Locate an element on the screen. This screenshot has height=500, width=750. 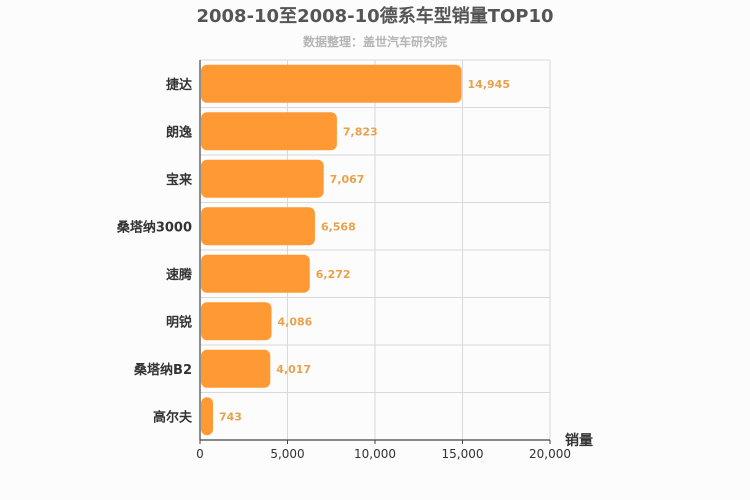
data-label: 4,017 is located at coordinates (293, 369).